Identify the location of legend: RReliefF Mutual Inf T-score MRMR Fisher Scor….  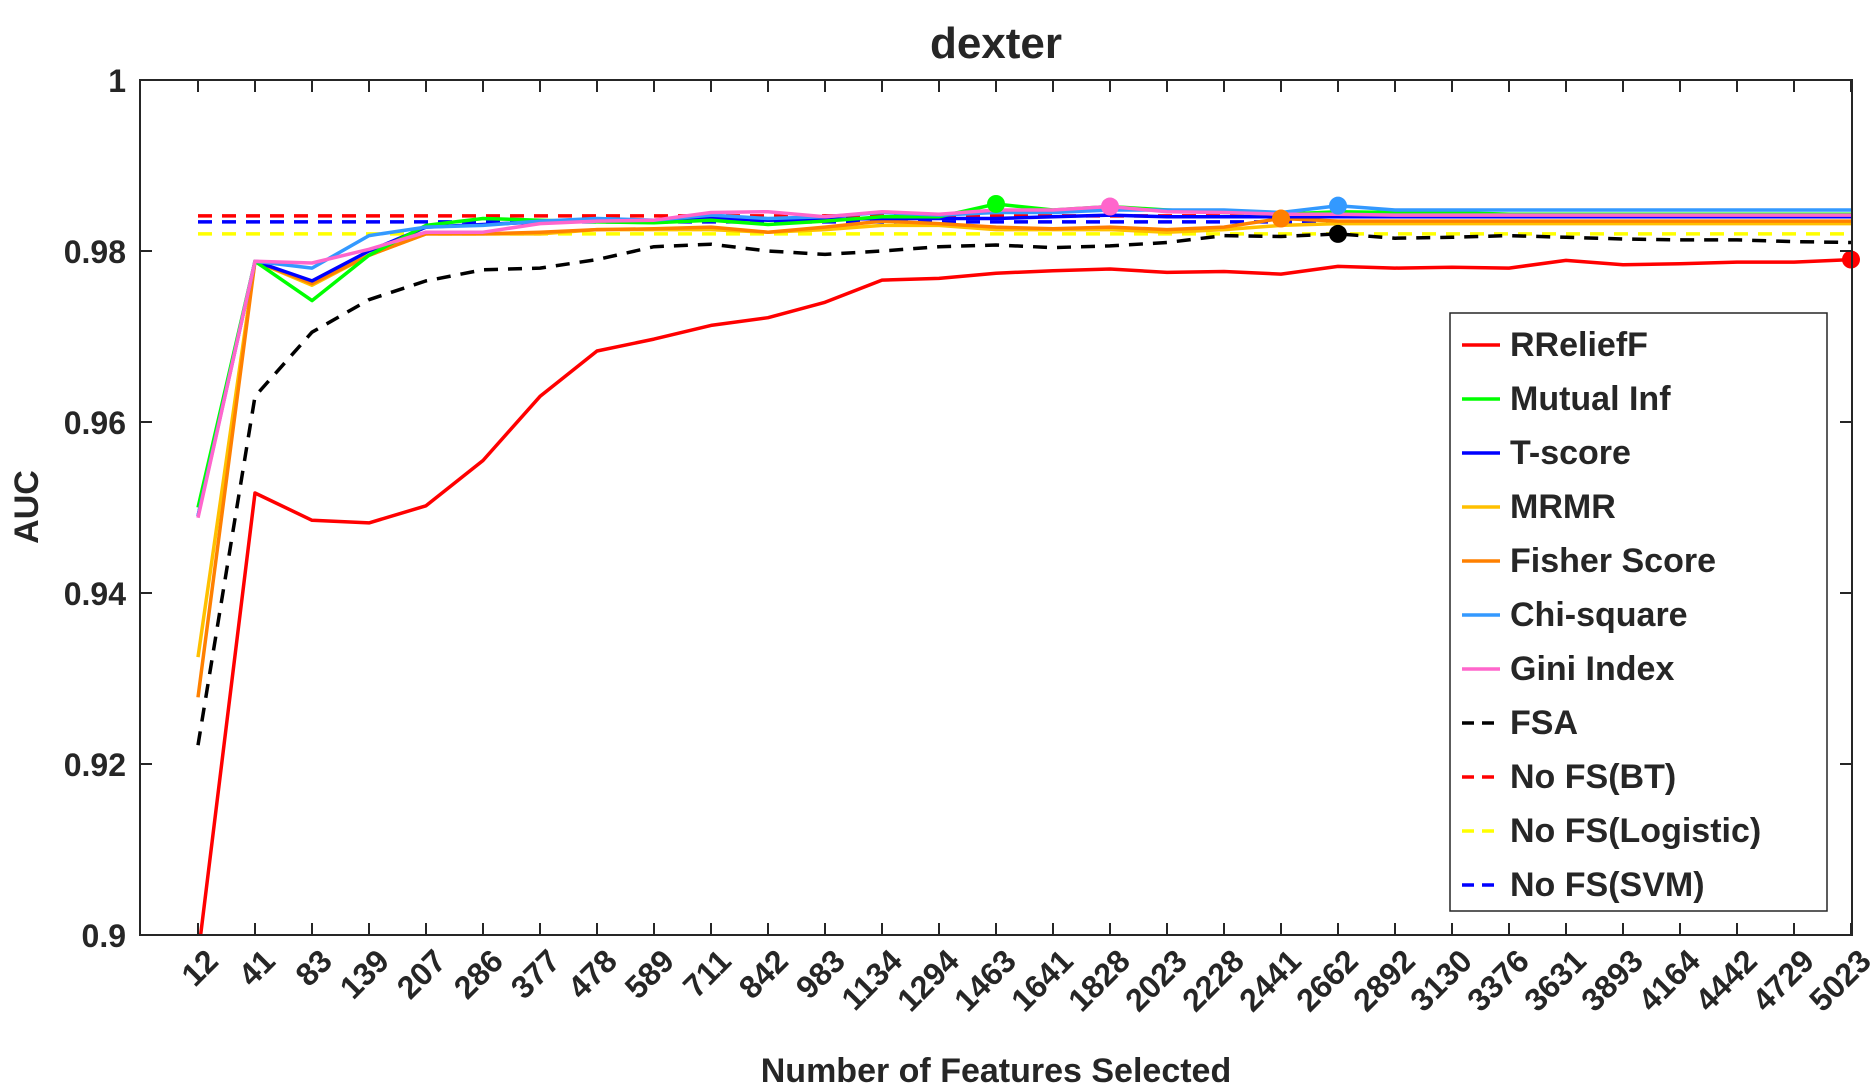
(1638, 612).